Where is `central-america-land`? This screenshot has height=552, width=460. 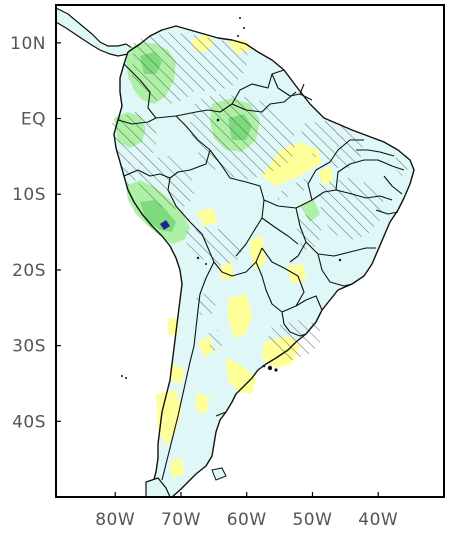
central-america-land is located at coordinates (94, 32).